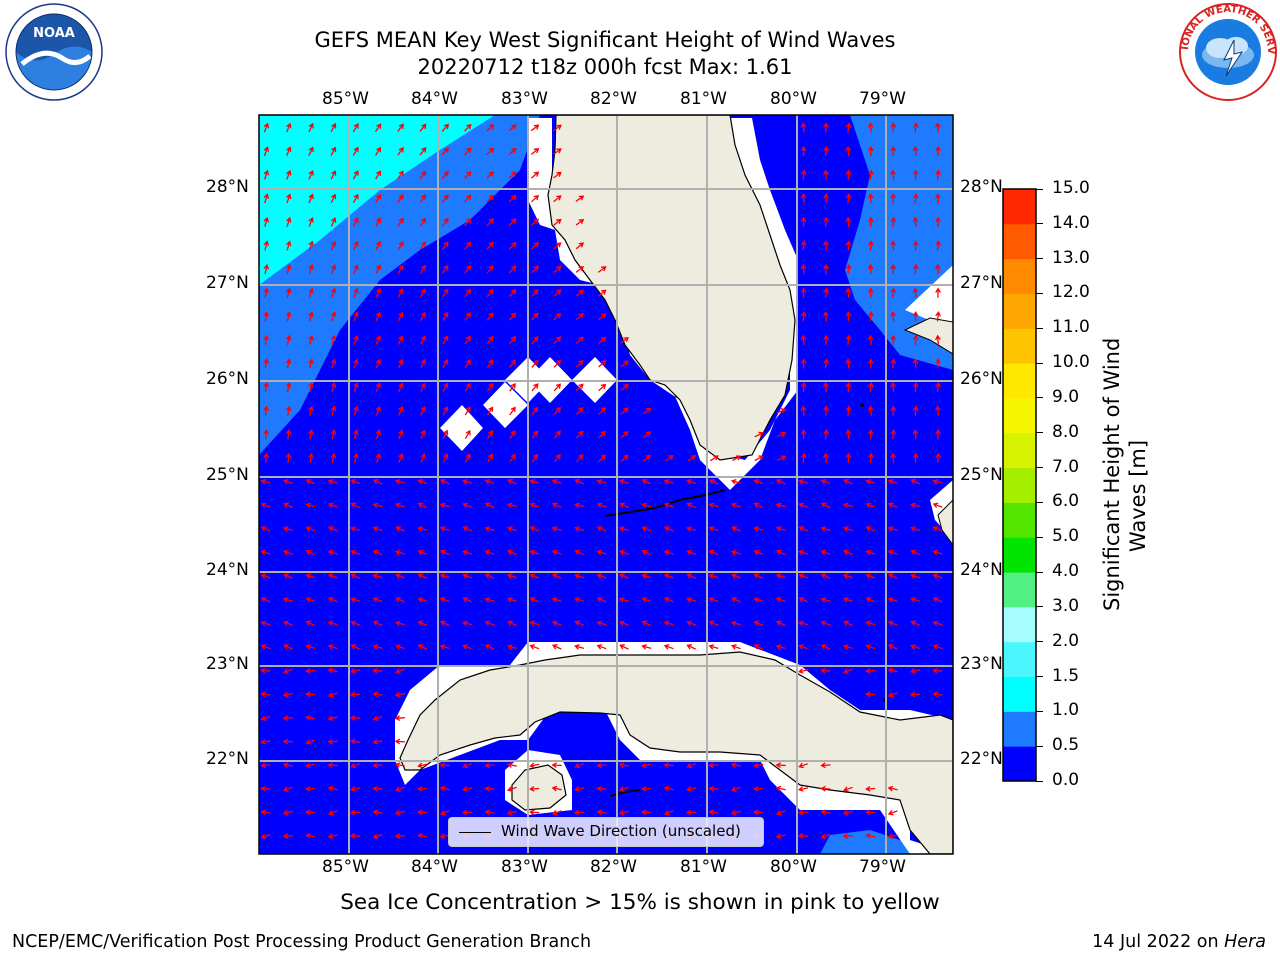  What do you see at coordinates (1071, 188) in the screenshot?
I see `colorbar-tick-label: 15.0` at bounding box center [1071, 188].